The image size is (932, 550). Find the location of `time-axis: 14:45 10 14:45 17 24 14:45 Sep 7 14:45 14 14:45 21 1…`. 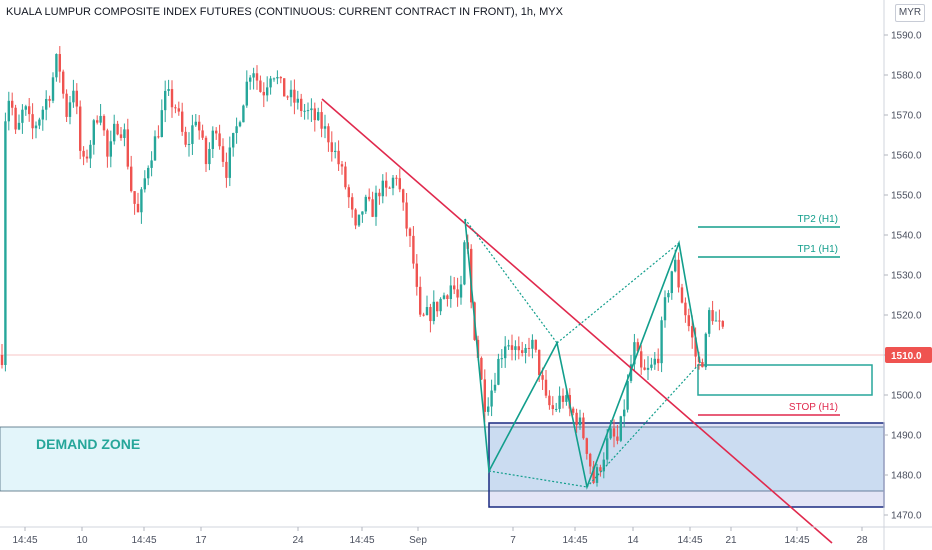

time-axis: 14:45 10 14:45 17 24 14:45 Sep 7 14:45 14 14:45 21 1… is located at coordinates (466, 536).